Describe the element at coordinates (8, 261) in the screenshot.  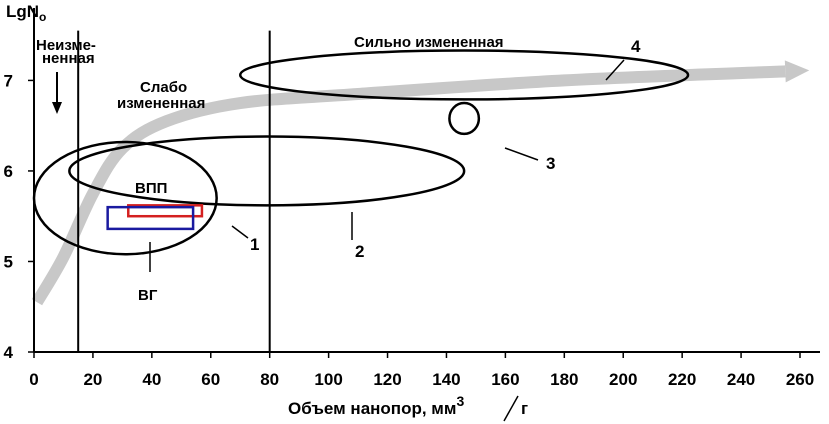
I see `y-tick-label: 5` at that location.